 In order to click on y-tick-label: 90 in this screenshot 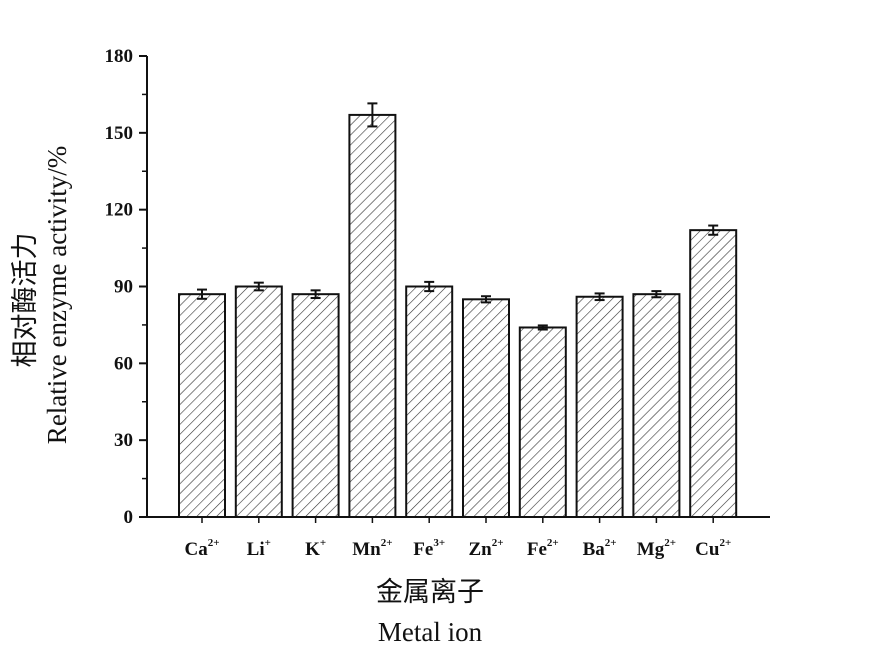, I will do `click(123, 287)`.